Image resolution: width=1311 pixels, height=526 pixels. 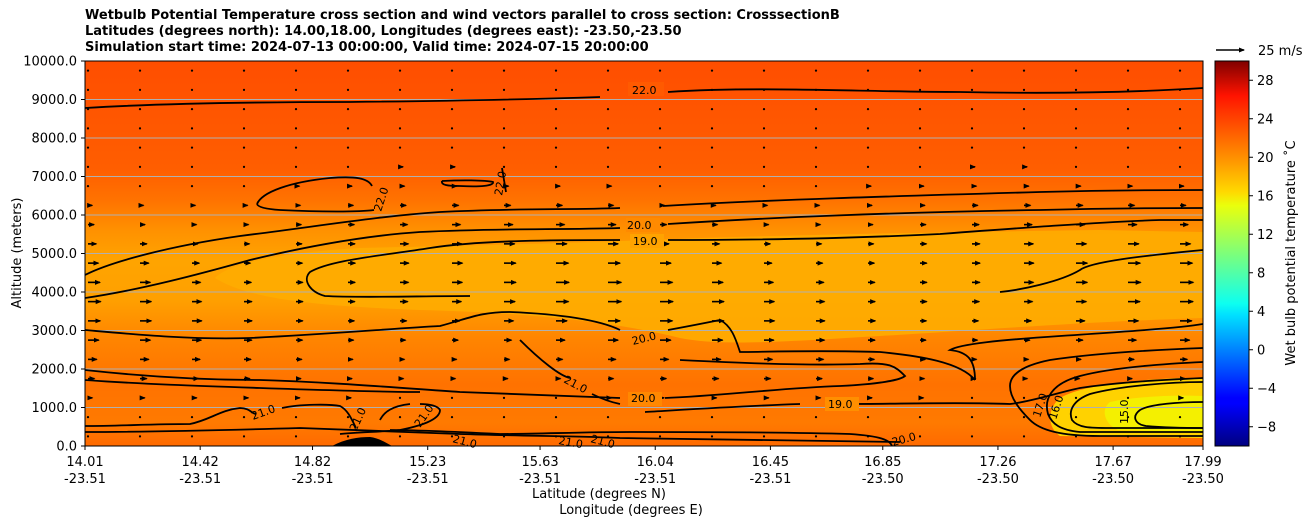 What do you see at coordinates (55, 370) in the screenshot?
I see `y-tick-label: 2000.0` at bounding box center [55, 370].